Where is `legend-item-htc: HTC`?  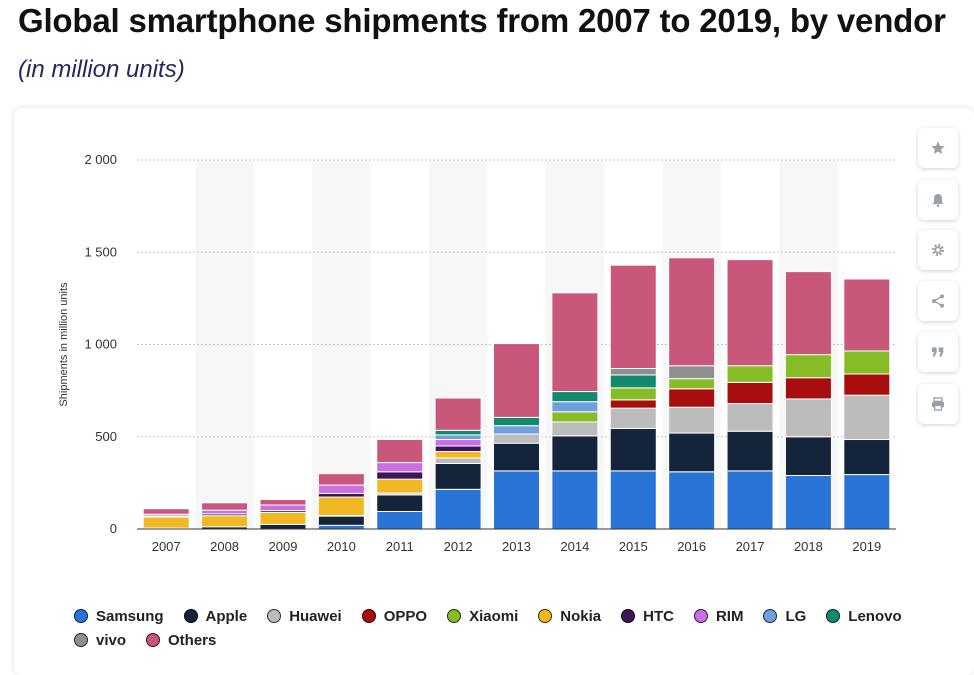 legend-item-htc: HTC is located at coordinates (647, 616).